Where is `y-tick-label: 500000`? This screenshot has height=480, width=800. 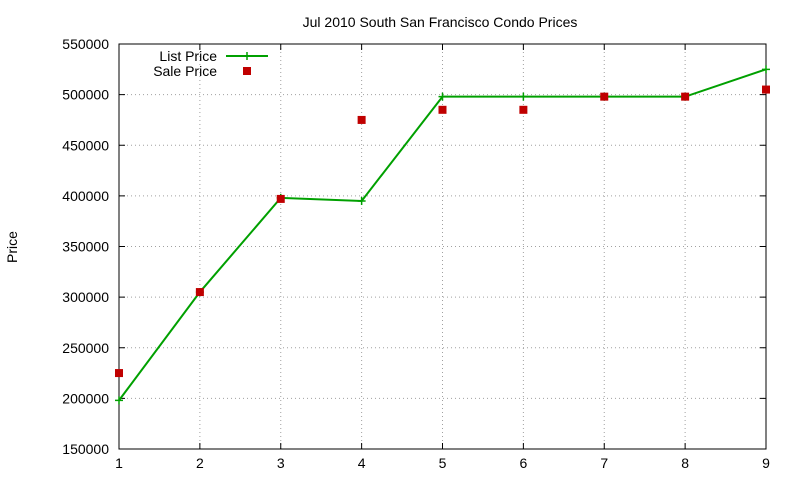 y-tick-label: 500000 is located at coordinates (85, 95).